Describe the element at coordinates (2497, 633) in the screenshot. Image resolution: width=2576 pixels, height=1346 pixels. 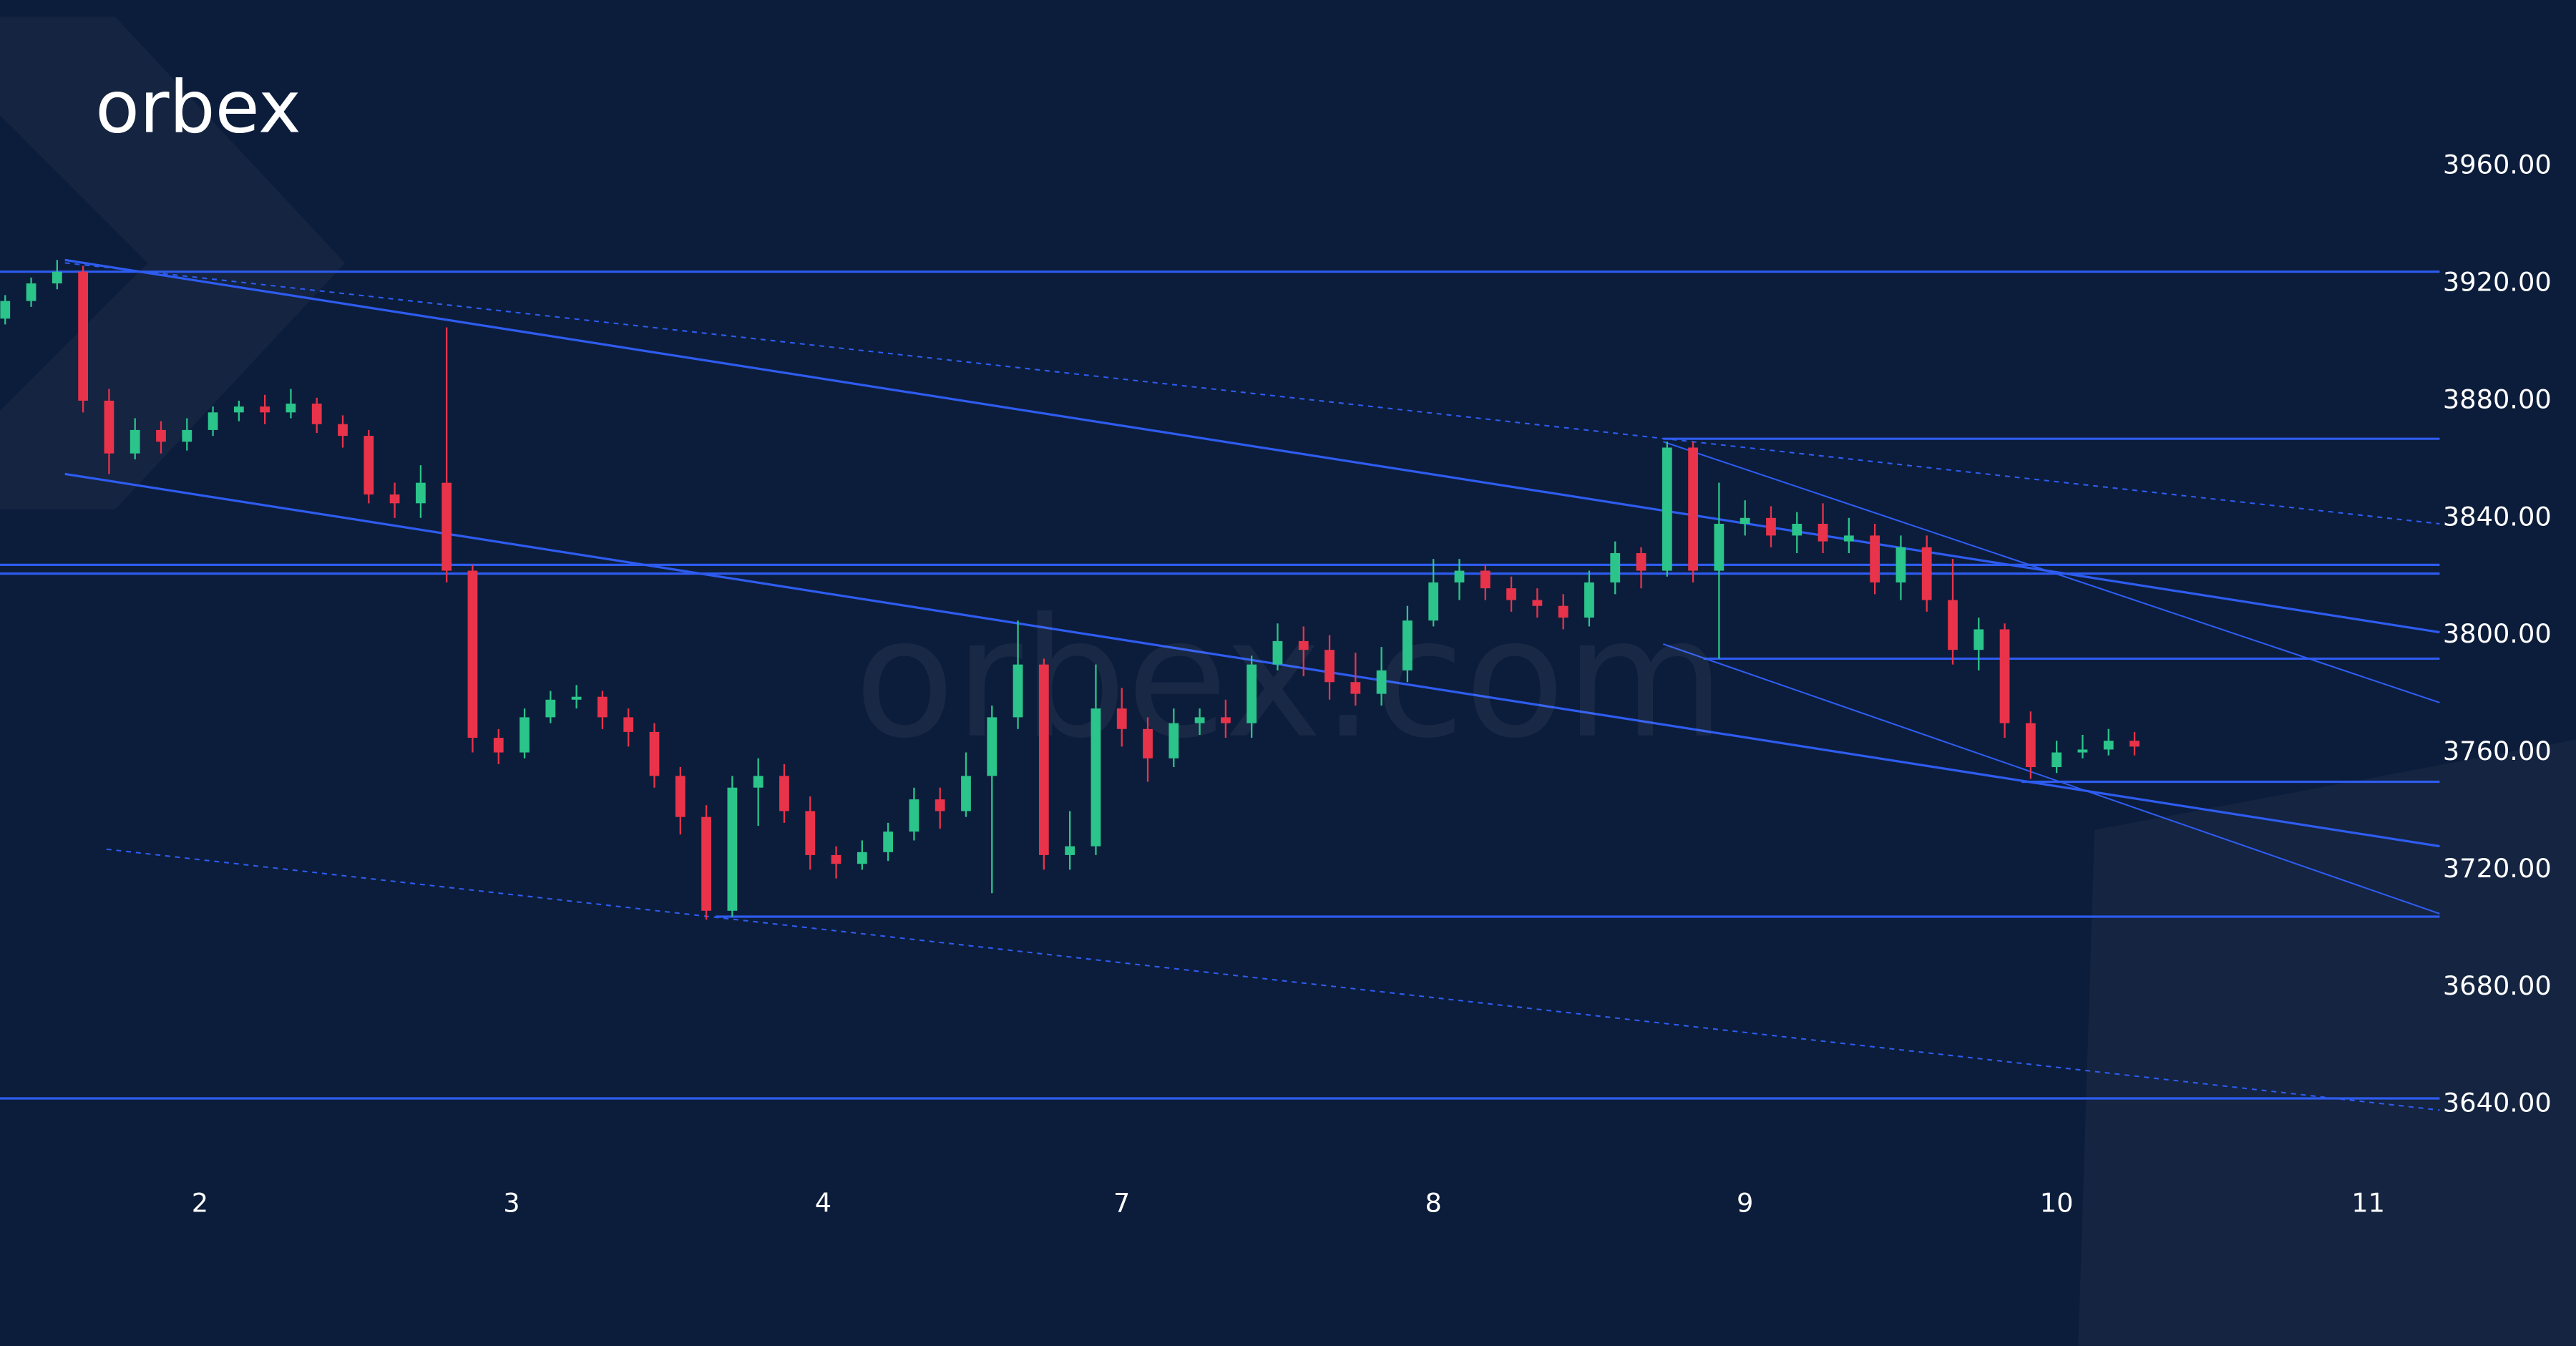
I see `y-tick-label: 3800.00` at that location.